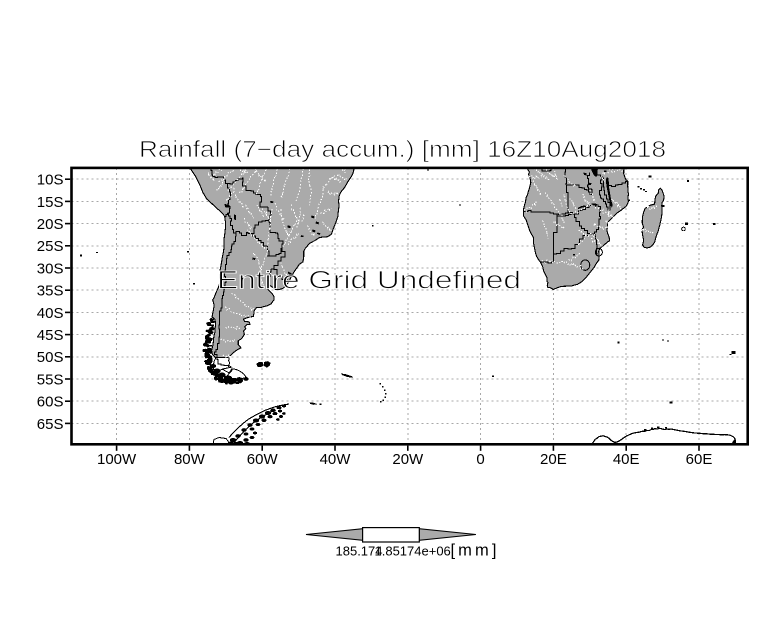  Describe the element at coordinates (553, 459) in the screenshot. I see `svg-text: 20E` at that location.